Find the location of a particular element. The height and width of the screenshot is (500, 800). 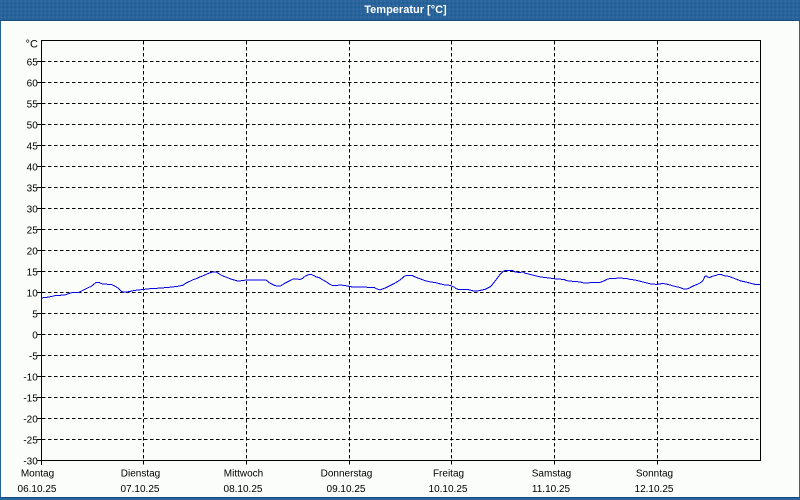

svg-text: 60 is located at coordinates (33, 84).